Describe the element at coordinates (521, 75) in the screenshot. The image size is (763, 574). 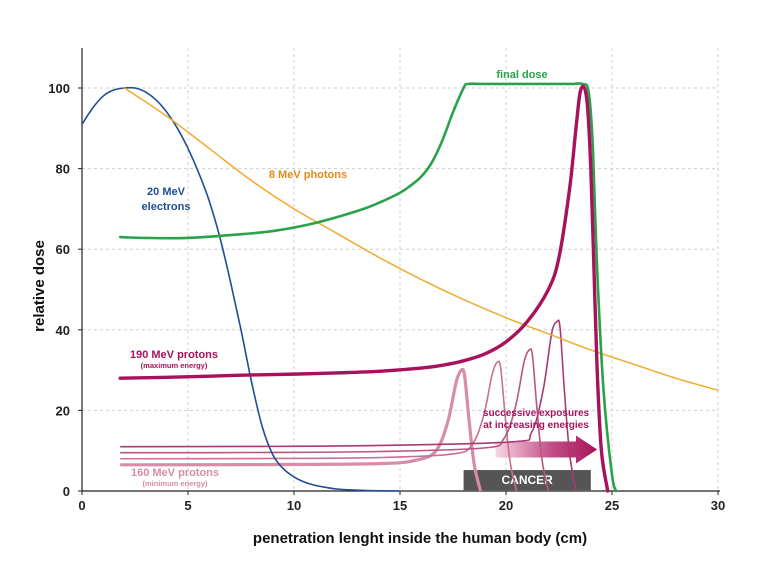
I see `label-final-dose: final dose` at that location.